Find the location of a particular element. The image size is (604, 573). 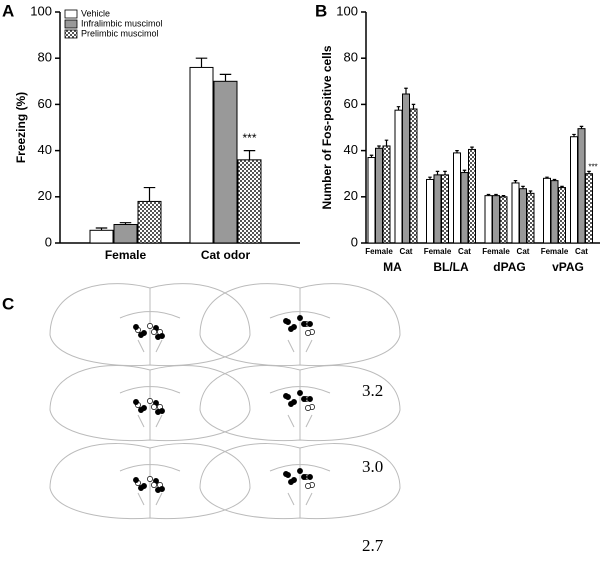

group-label: BL/LA is located at coordinates (451, 267).